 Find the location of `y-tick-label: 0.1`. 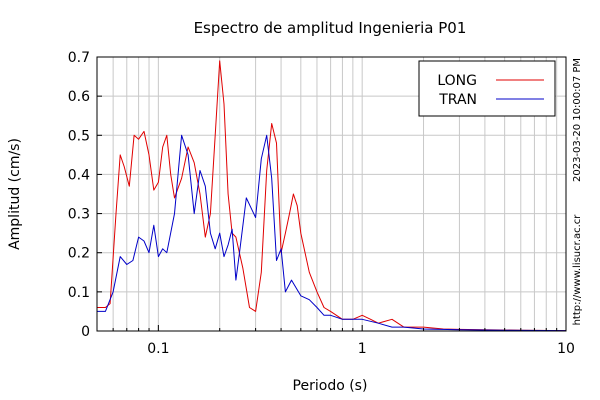

y-tick-label: 0.1 is located at coordinates (79, 293).